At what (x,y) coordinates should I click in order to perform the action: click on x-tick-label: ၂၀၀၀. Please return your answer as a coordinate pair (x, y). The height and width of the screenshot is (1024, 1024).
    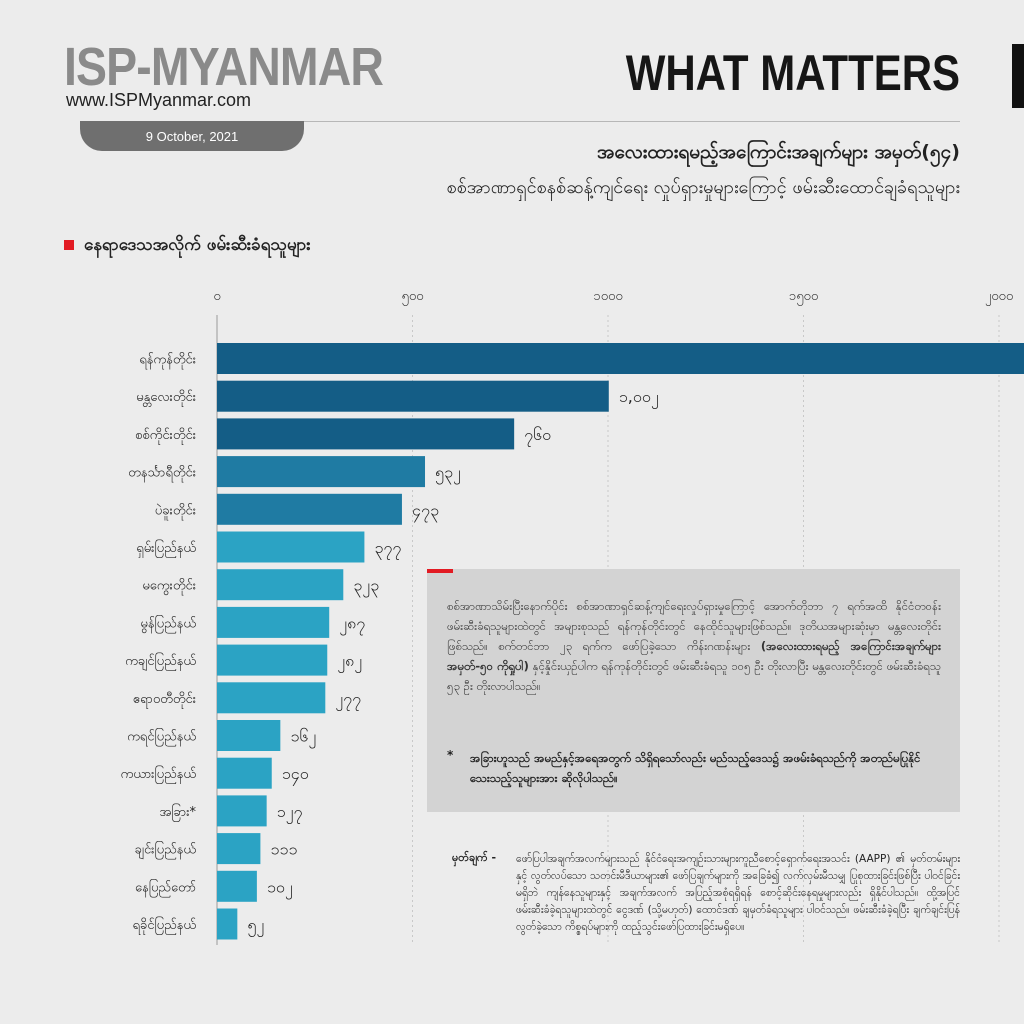
    Looking at the image, I should click on (999, 297).